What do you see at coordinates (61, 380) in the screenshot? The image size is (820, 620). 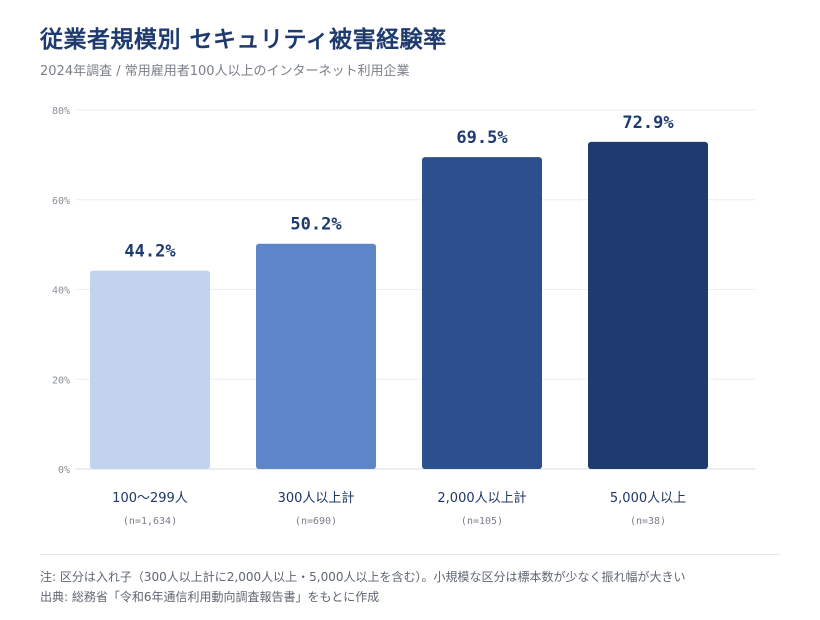 I see `y-tick-label: 20%` at bounding box center [61, 380].